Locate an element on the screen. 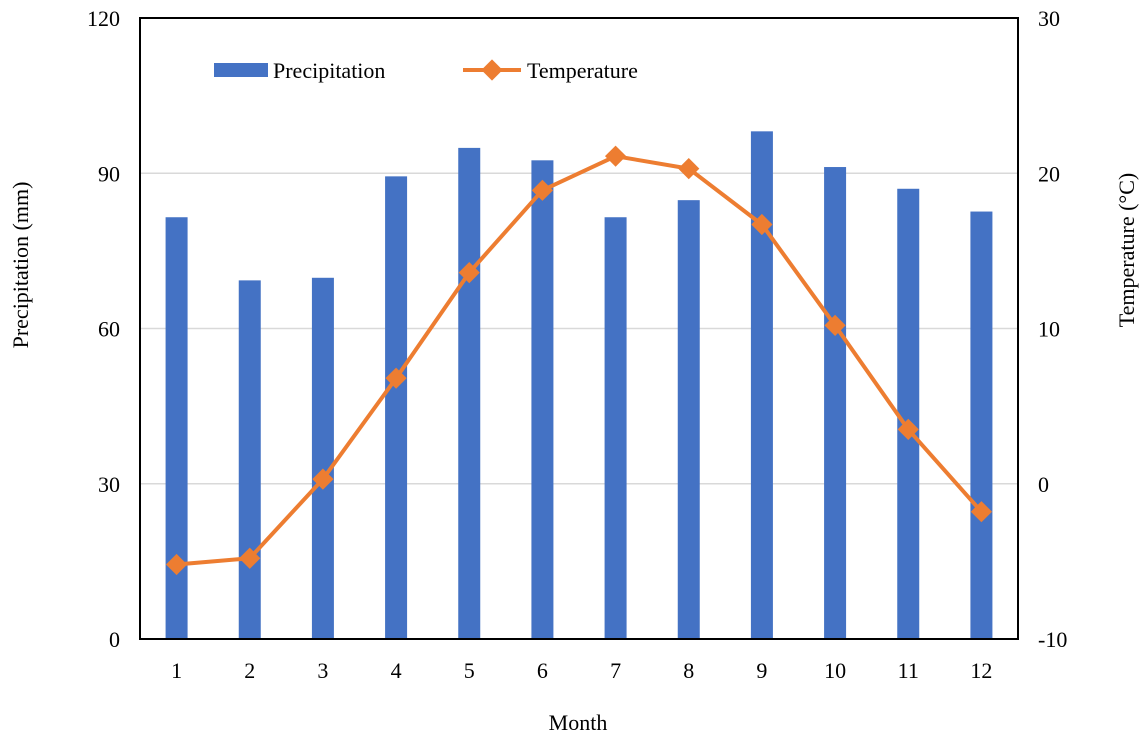 This screenshot has width=1144, height=741. left-axis-tick-label: 60 is located at coordinates (109, 329).